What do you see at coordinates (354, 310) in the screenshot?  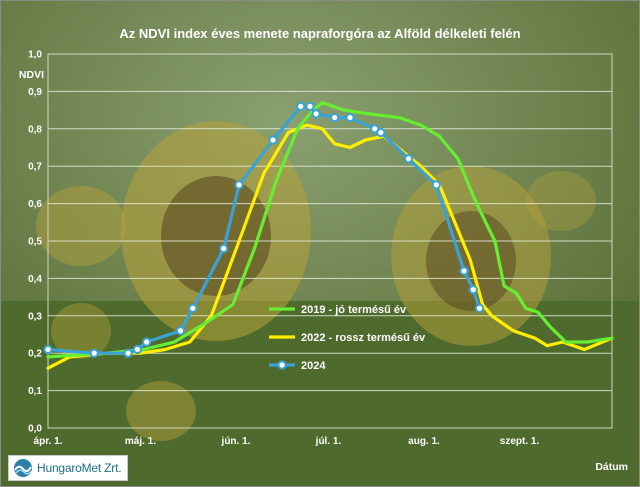 I see `legend-label: 2019 - jó termésű év` at bounding box center [354, 310].